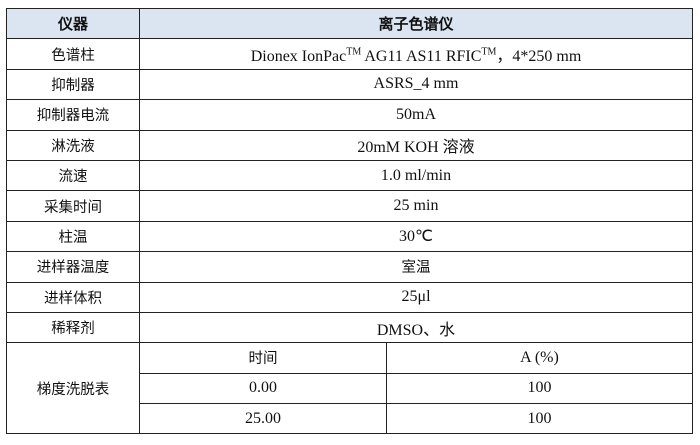 This screenshot has height=445, width=700. What do you see at coordinates (73, 115) in the screenshot?
I see `row-label: 抑制器电流` at bounding box center [73, 115].